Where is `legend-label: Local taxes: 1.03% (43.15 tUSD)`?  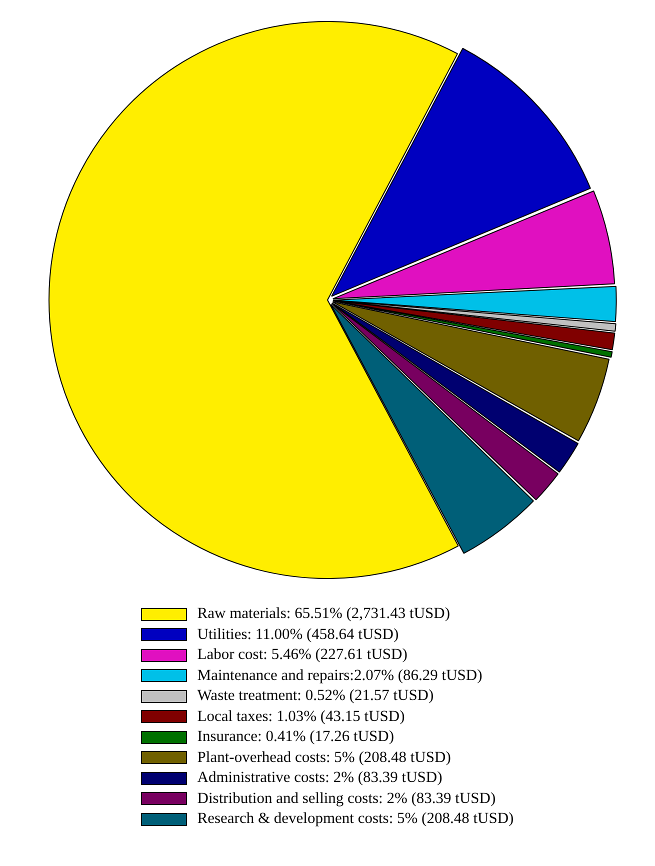
legend-label: Local taxes: 1.03% (43.15 tUSD) is located at coordinates (301, 717).